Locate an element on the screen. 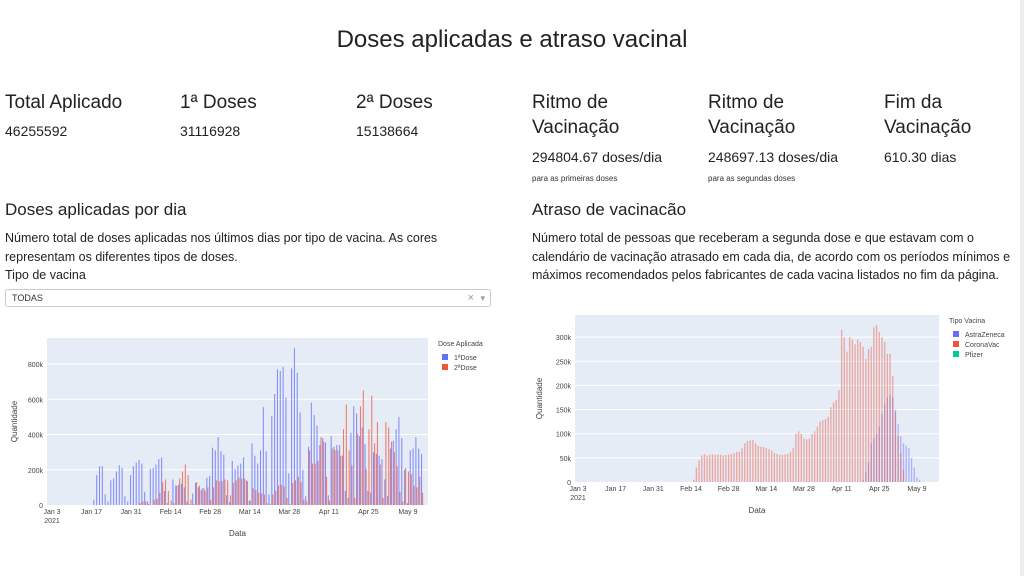 The height and width of the screenshot is (576, 1024). vaccine-type-dropdown: TODAS × ▾ is located at coordinates (248, 298).